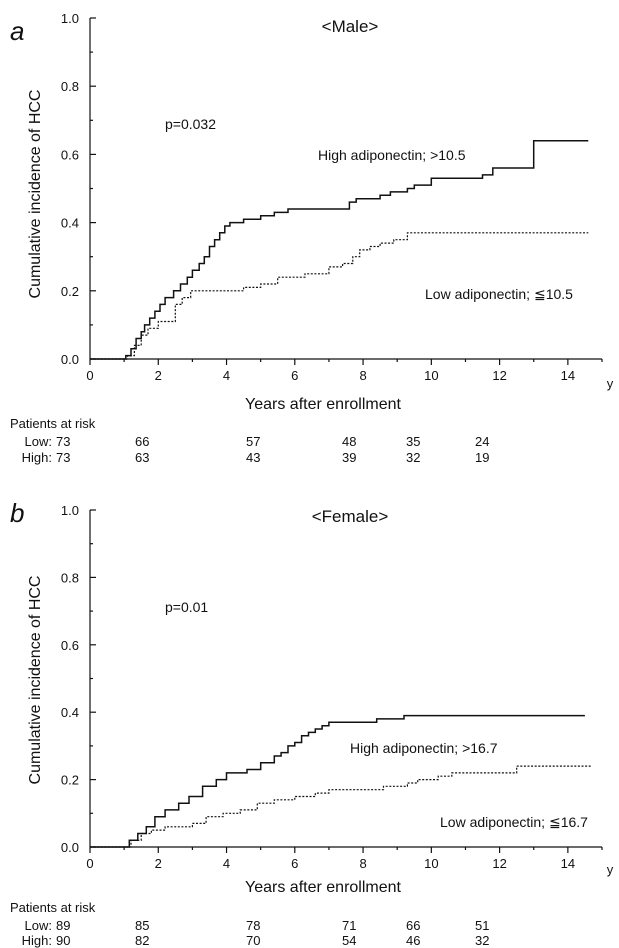  Describe the element at coordinates (610, 869) in the screenshot. I see `panel-b-x-unit: y` at that location.